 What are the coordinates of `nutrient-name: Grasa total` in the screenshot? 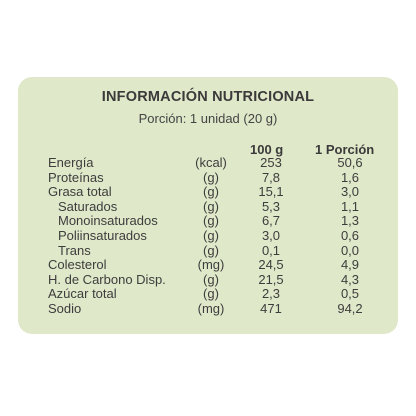 It's located at (80, 192).